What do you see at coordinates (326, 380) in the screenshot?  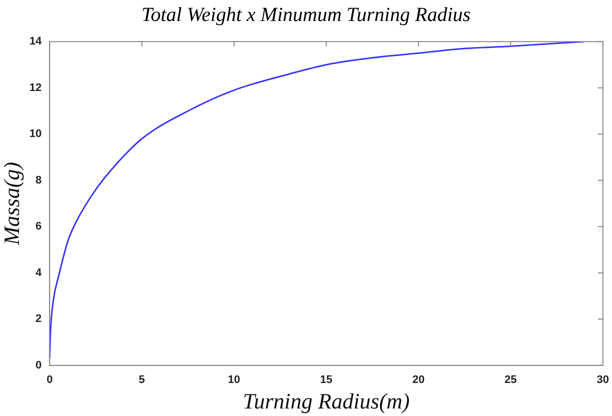 I see `x-tick-label: 15` at bounding box center [326, 380].